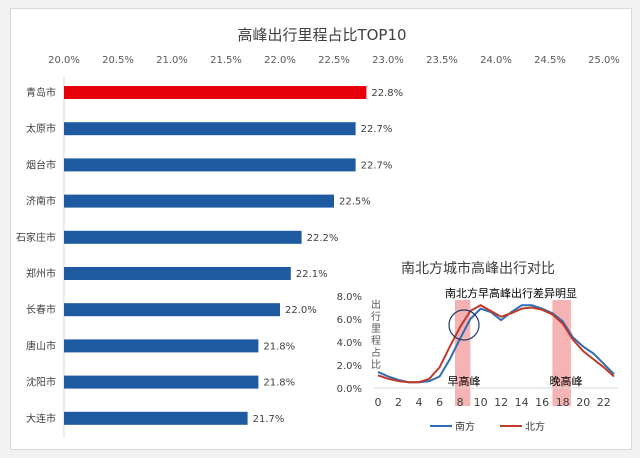  What do you see at coordinates (349, 366) in the screenshot?
I see `y-tick-label: 2.0%` at bounding box center [349, 366].